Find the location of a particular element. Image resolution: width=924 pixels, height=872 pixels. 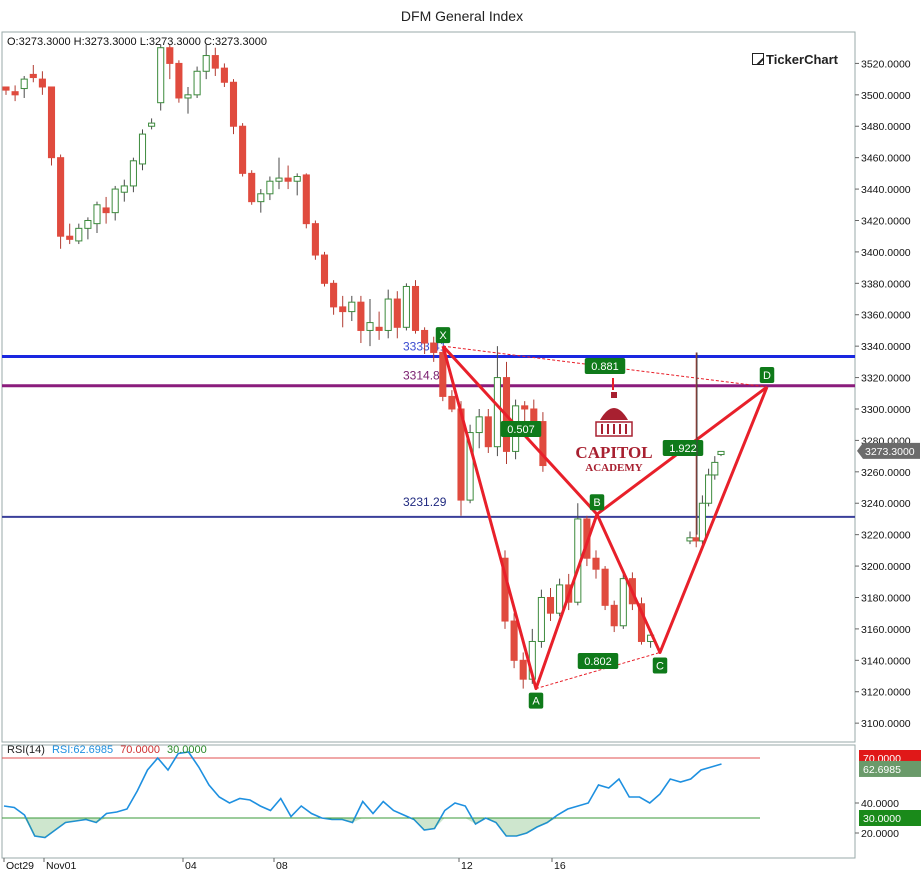

pattern-point-a-bg is located at coordinates (536, 700).